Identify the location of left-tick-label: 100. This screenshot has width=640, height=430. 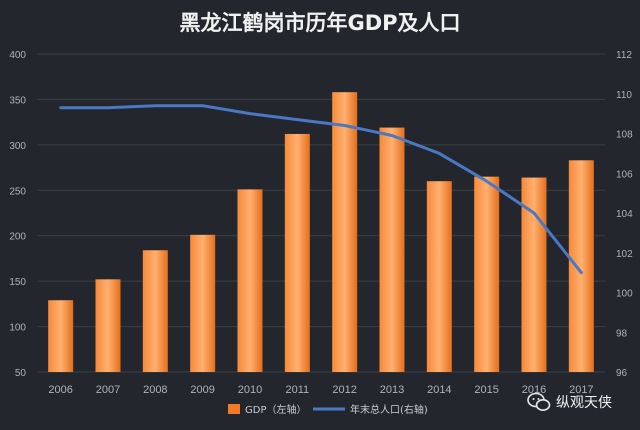
(17, 328).